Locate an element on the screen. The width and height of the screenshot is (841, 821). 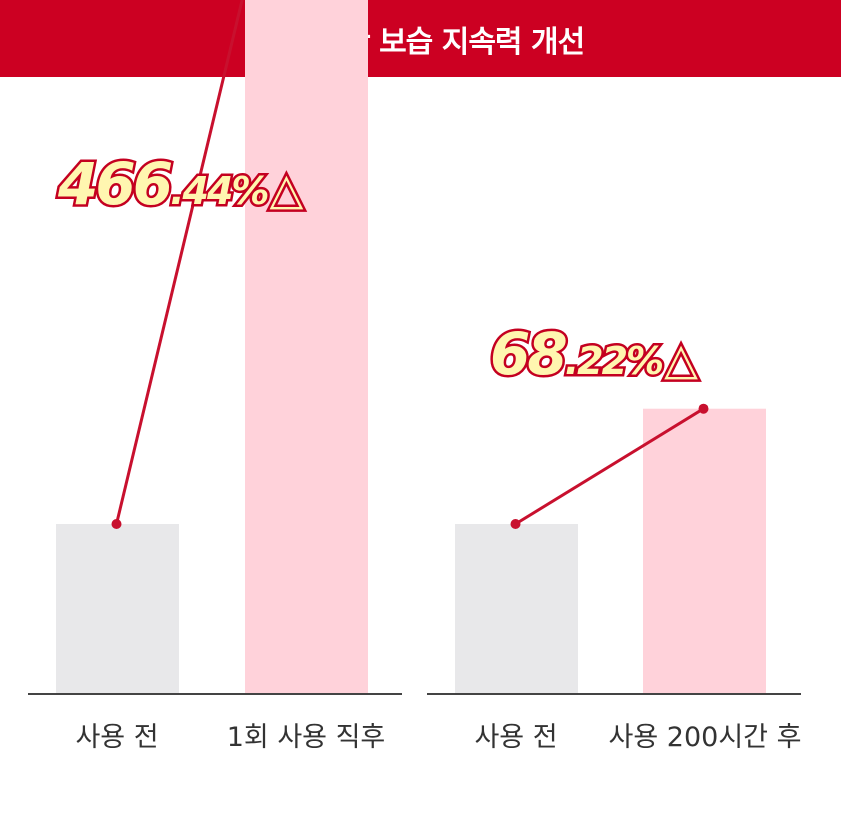
increase-annotation-1: 466.44%△ is located at coordinates (180, 184).